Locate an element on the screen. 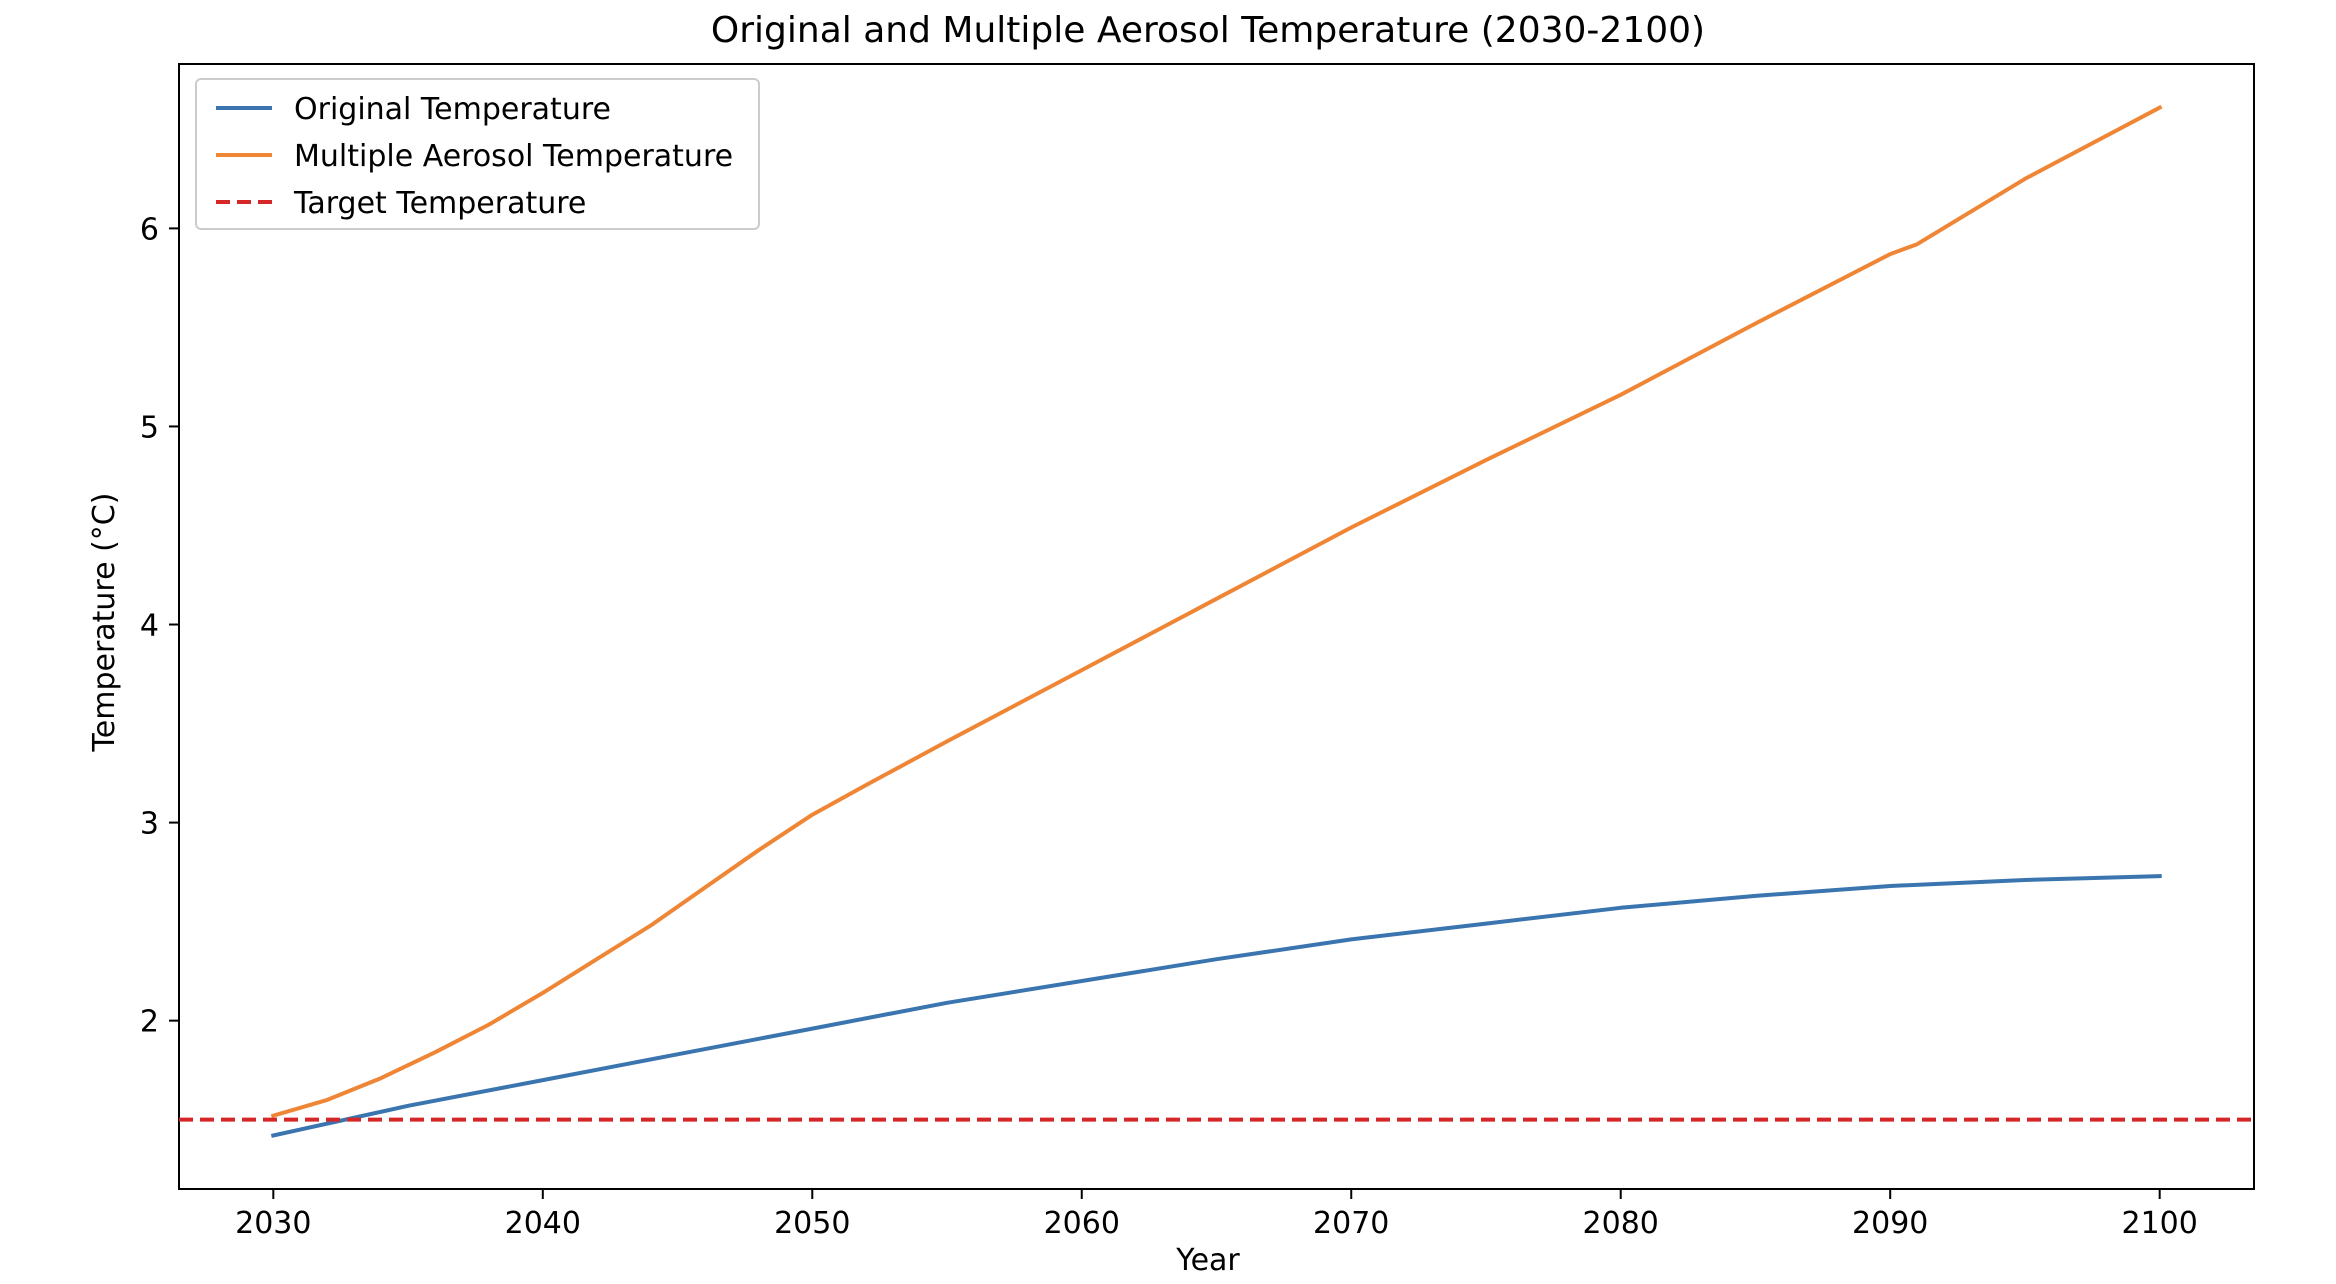  x-axis-label: Year is located at coordinates (1207, 1260).